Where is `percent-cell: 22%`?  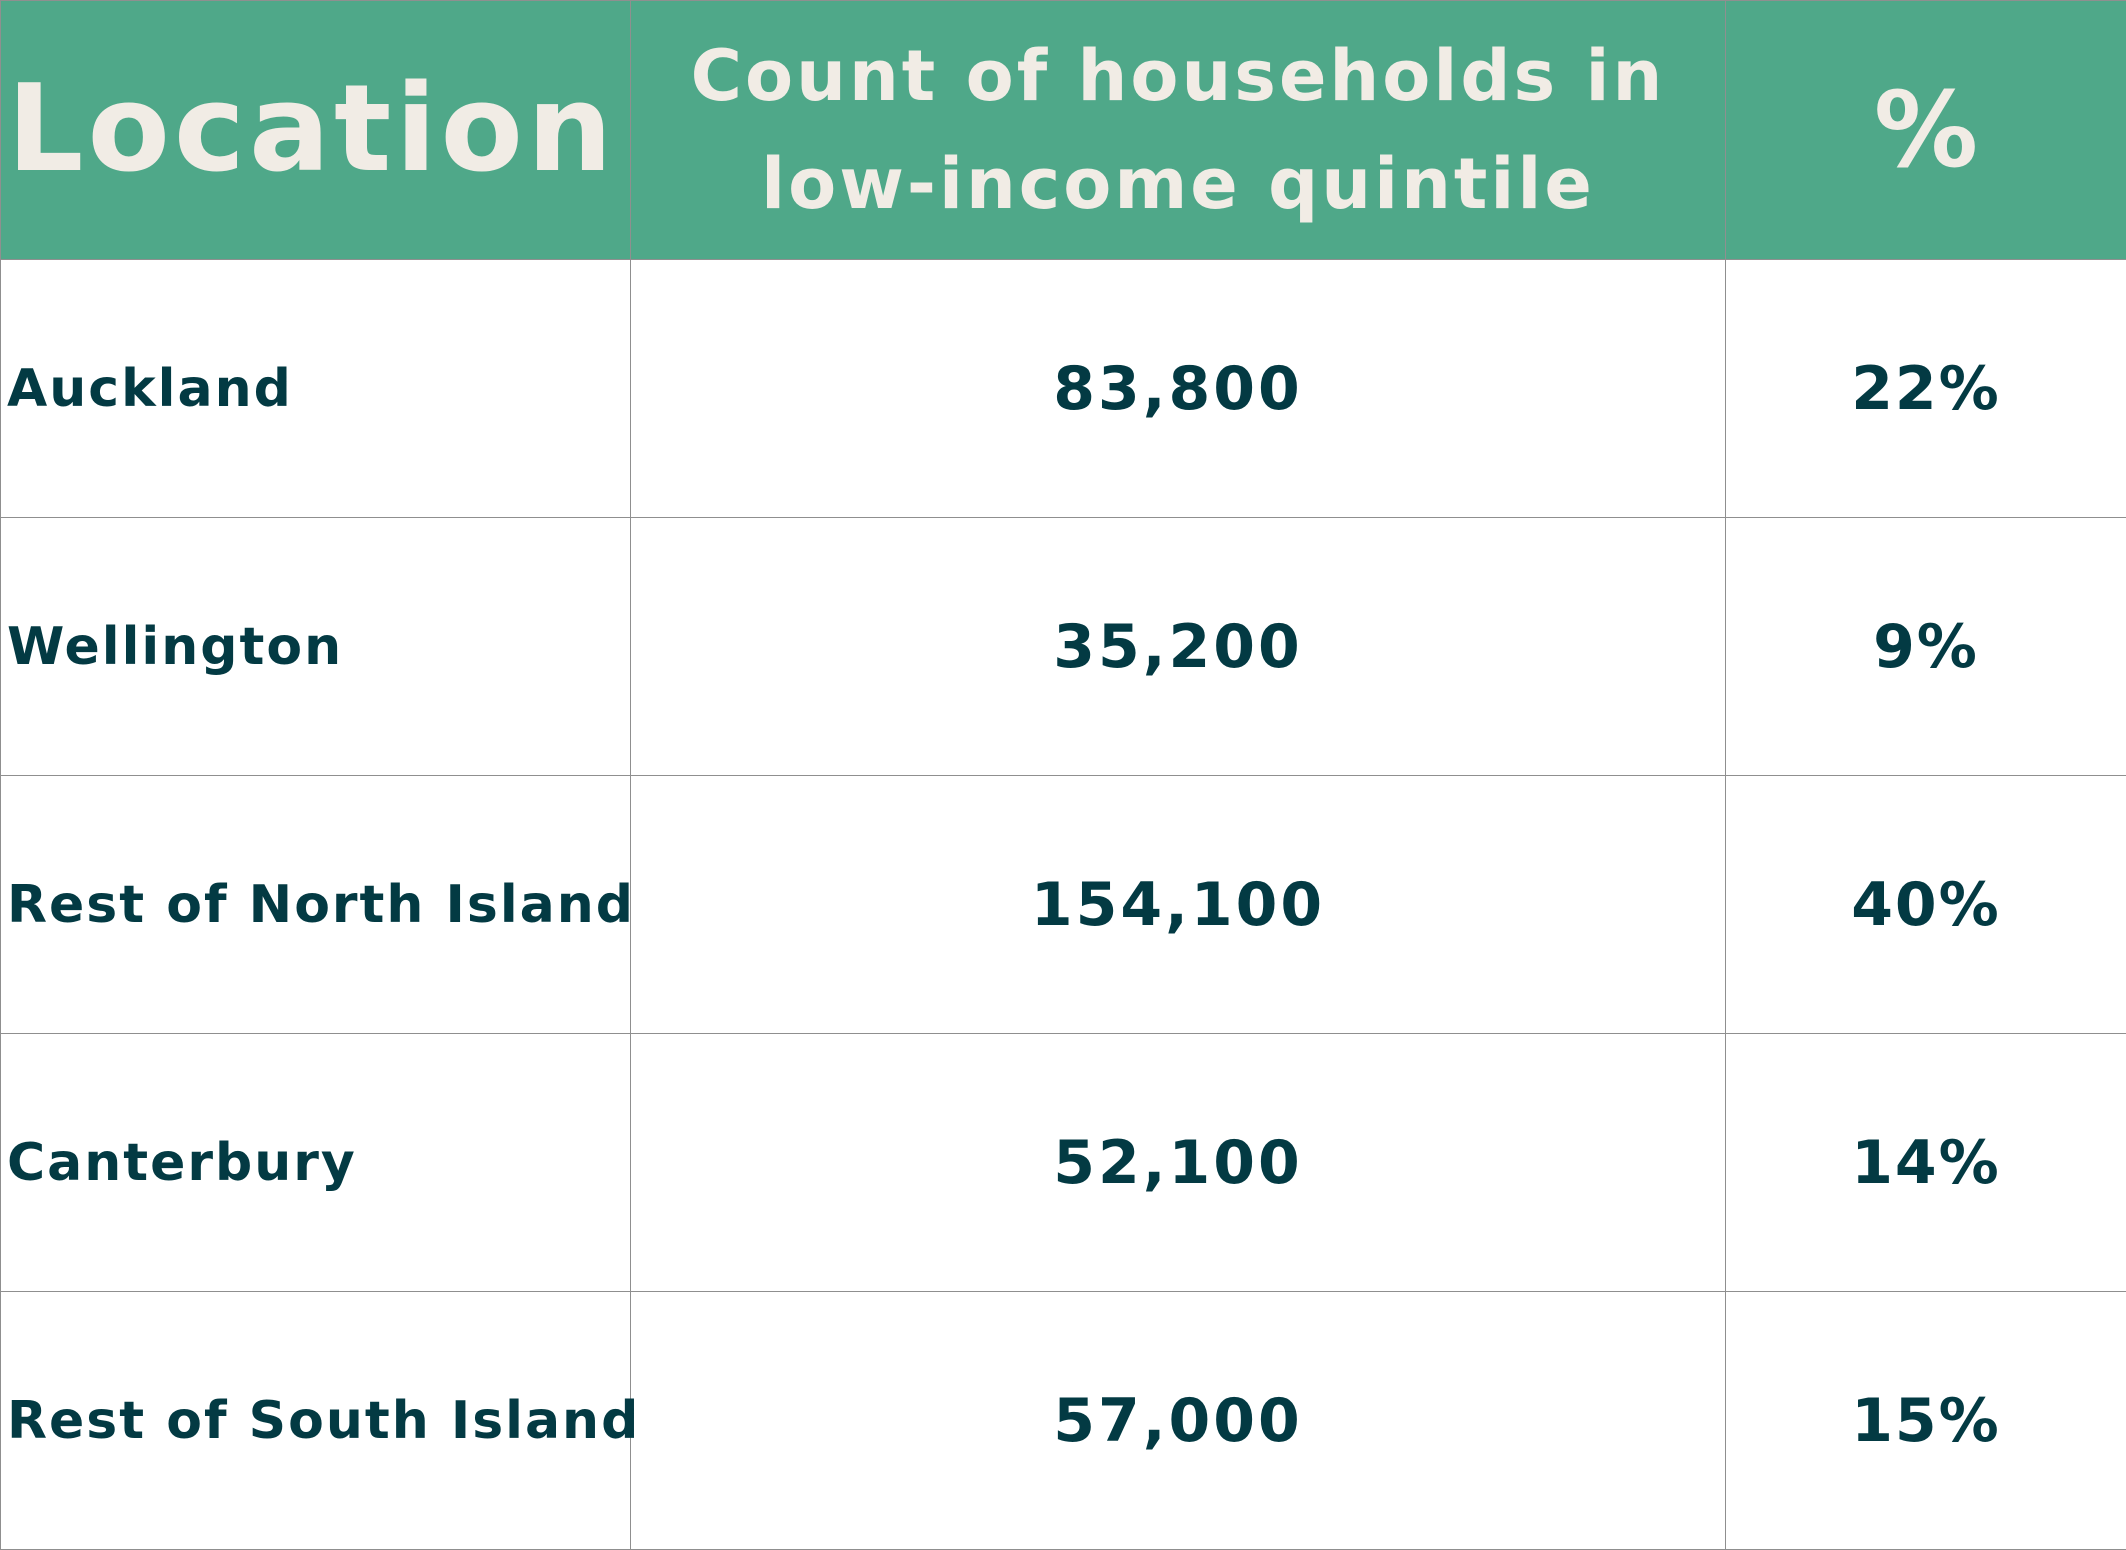 percent-cell: 22% is located at coordinates (1926, 389).